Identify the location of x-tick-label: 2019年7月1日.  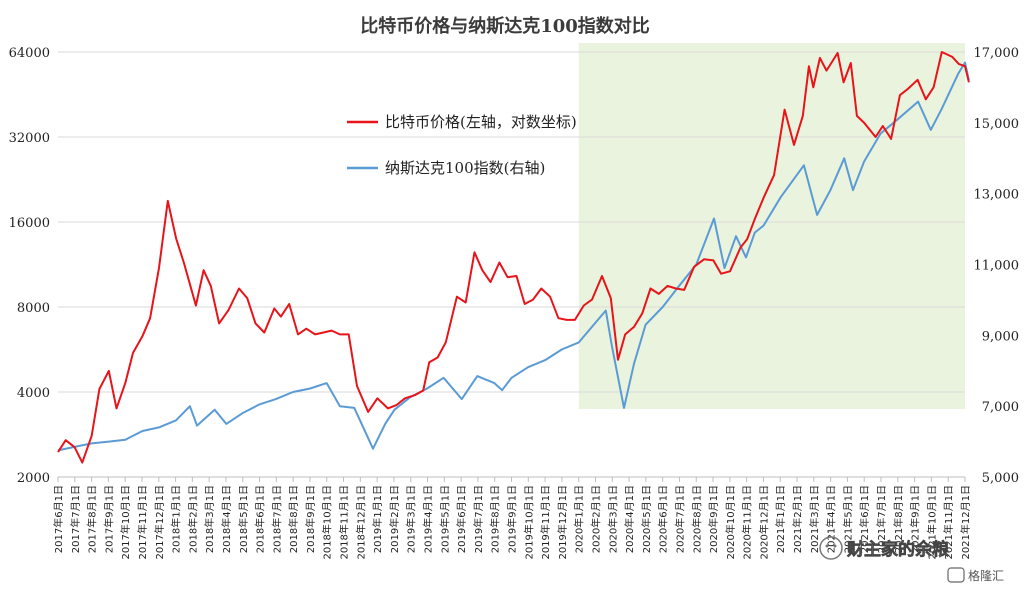
(478, 519).